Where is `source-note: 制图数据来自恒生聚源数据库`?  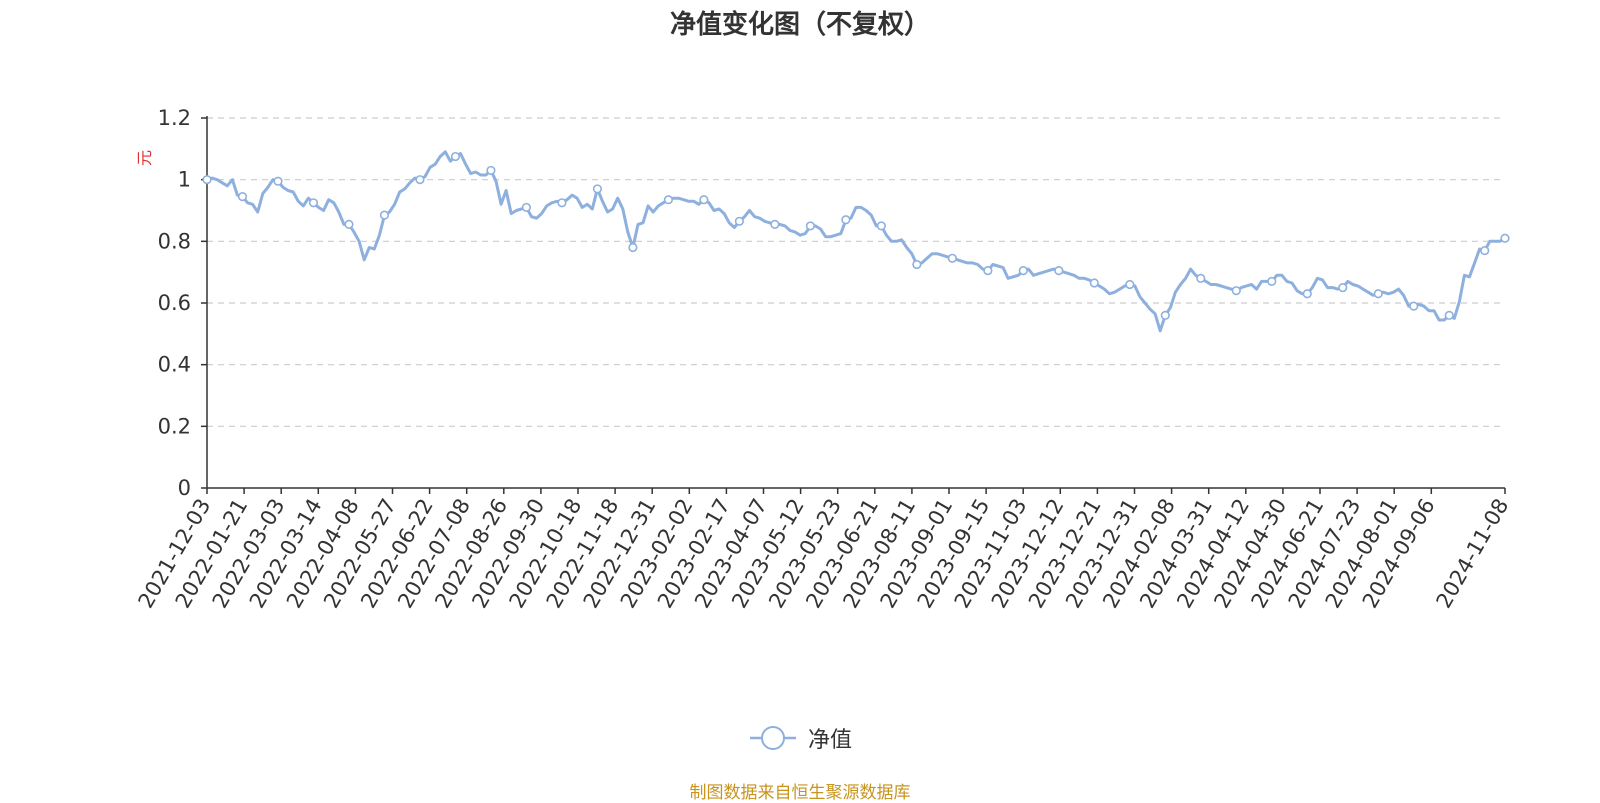 source-note: 制图数据来自恒生聚源数据库 is located at coordinates (800, 793).